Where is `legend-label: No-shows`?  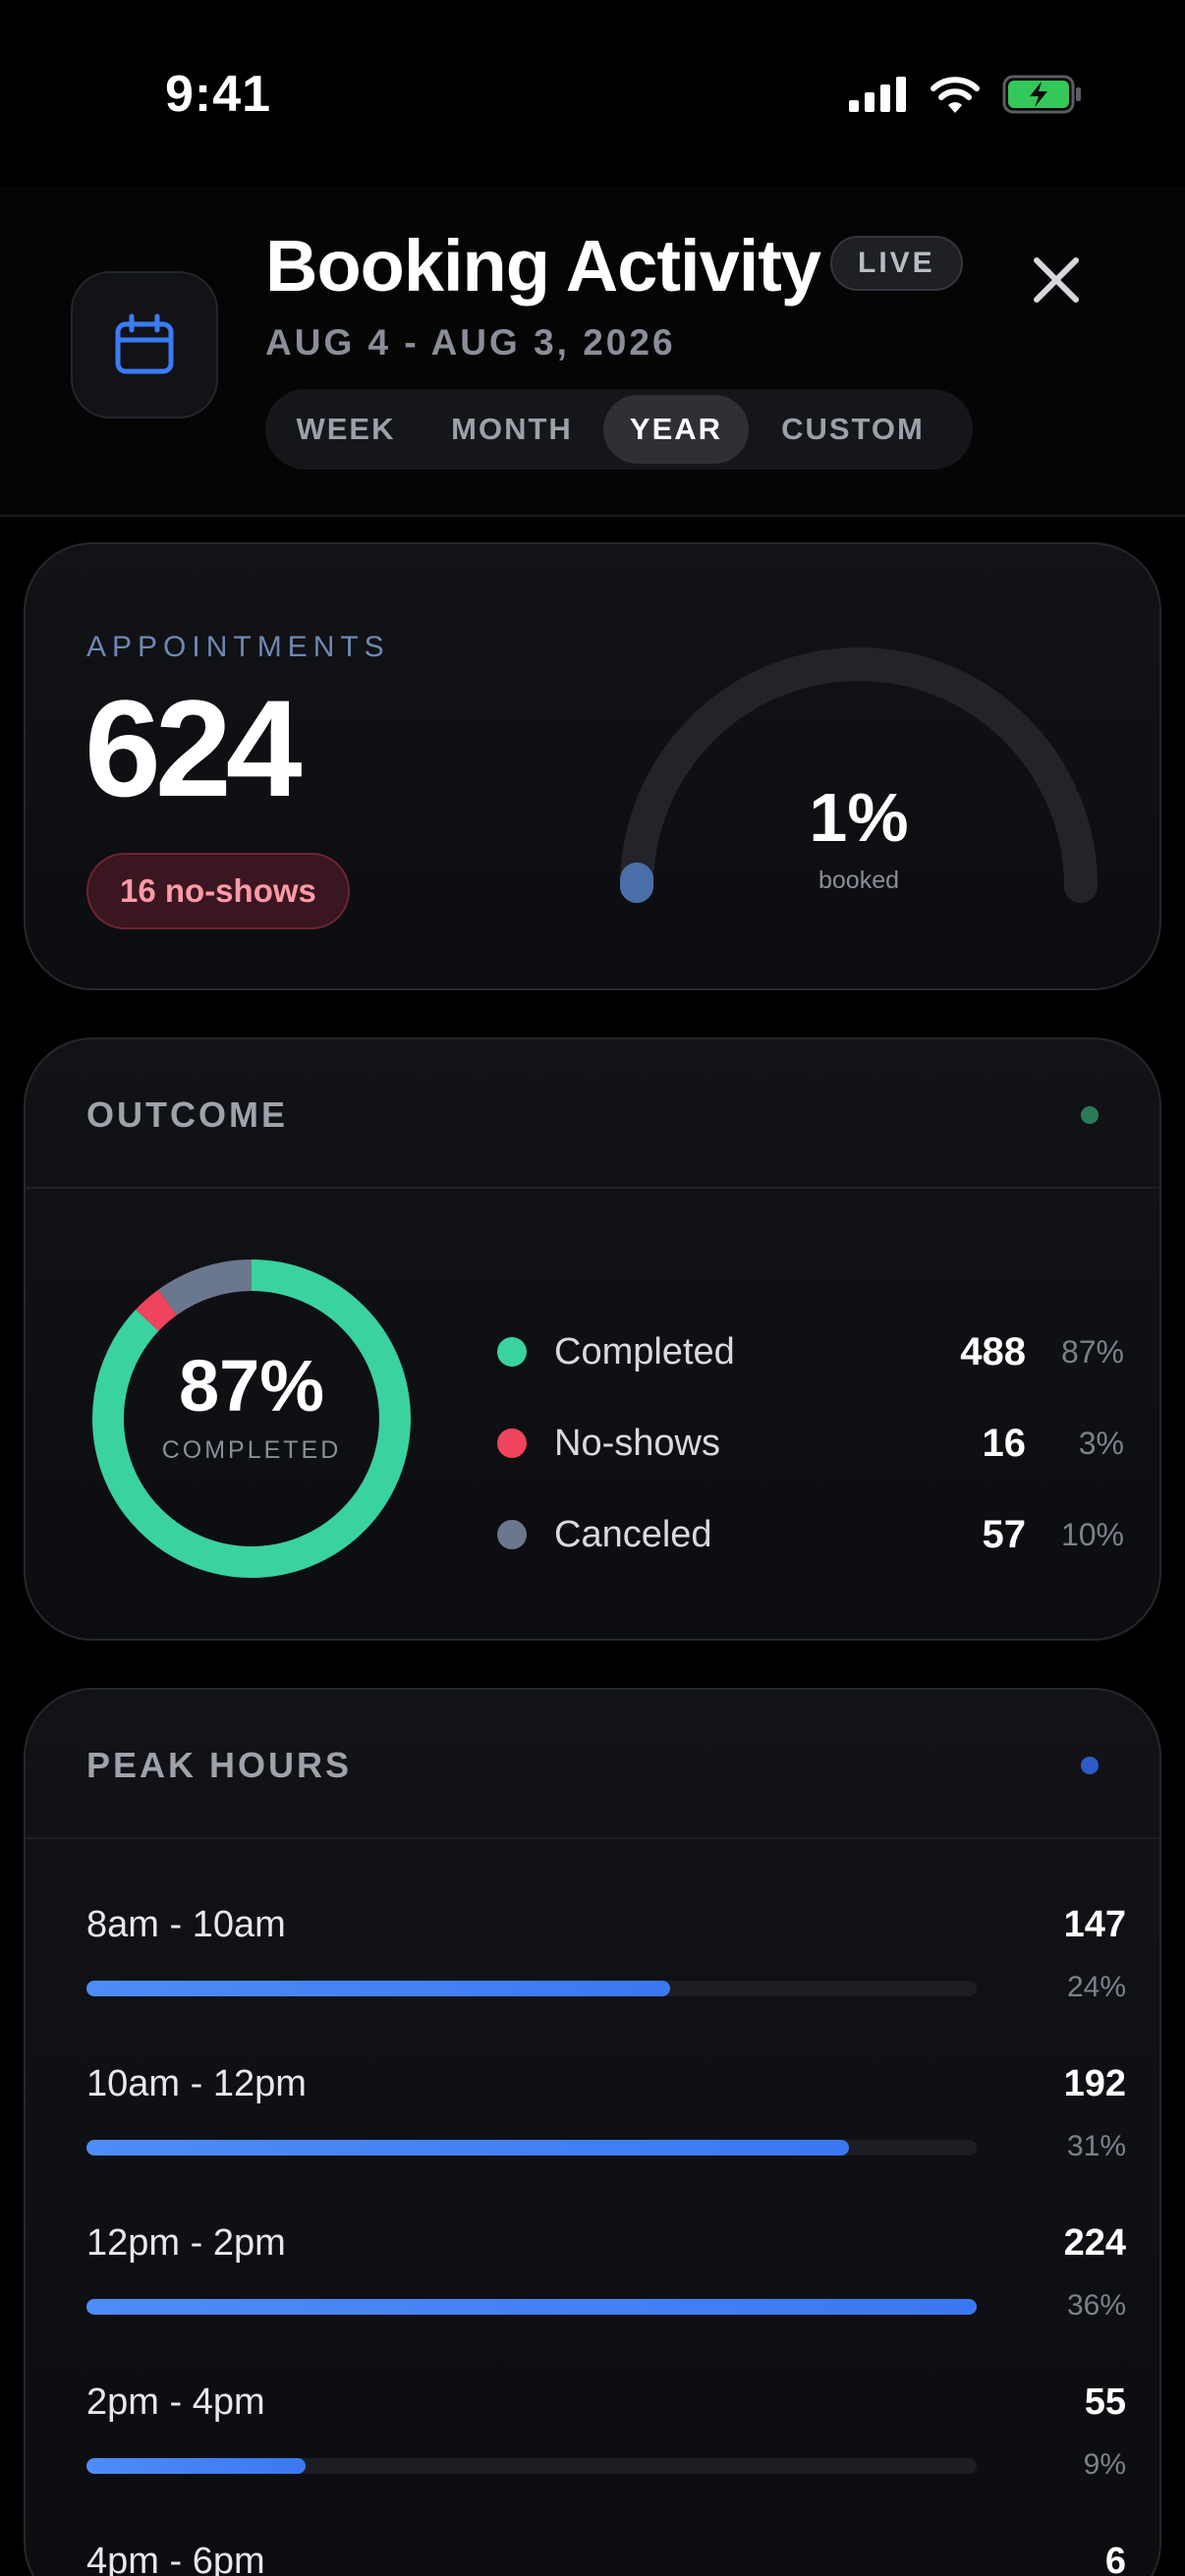 legend-label: No-shows is located at coordinates (637, 1443).